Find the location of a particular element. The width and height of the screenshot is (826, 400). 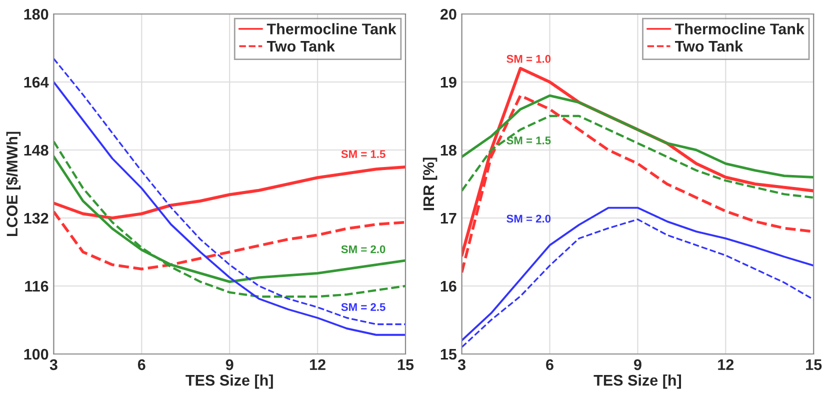

y-tick-label: 16 is located at coordinates (448, 286).